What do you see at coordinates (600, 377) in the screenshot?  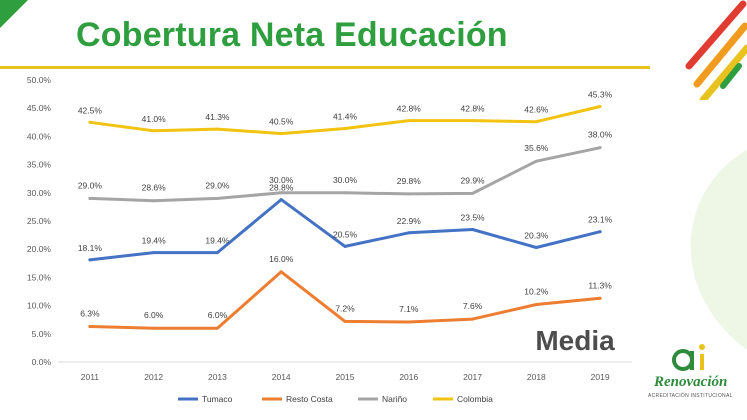 I see `x-tick-label: 2019` at bounding box center [600, 377].